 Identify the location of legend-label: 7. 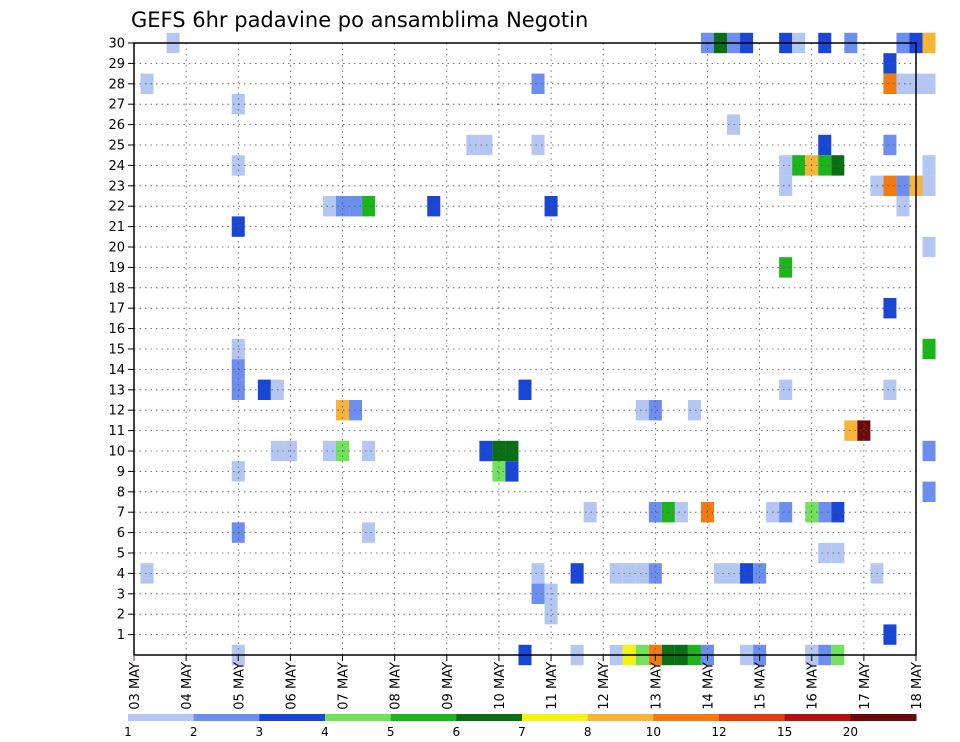
(522, 732).